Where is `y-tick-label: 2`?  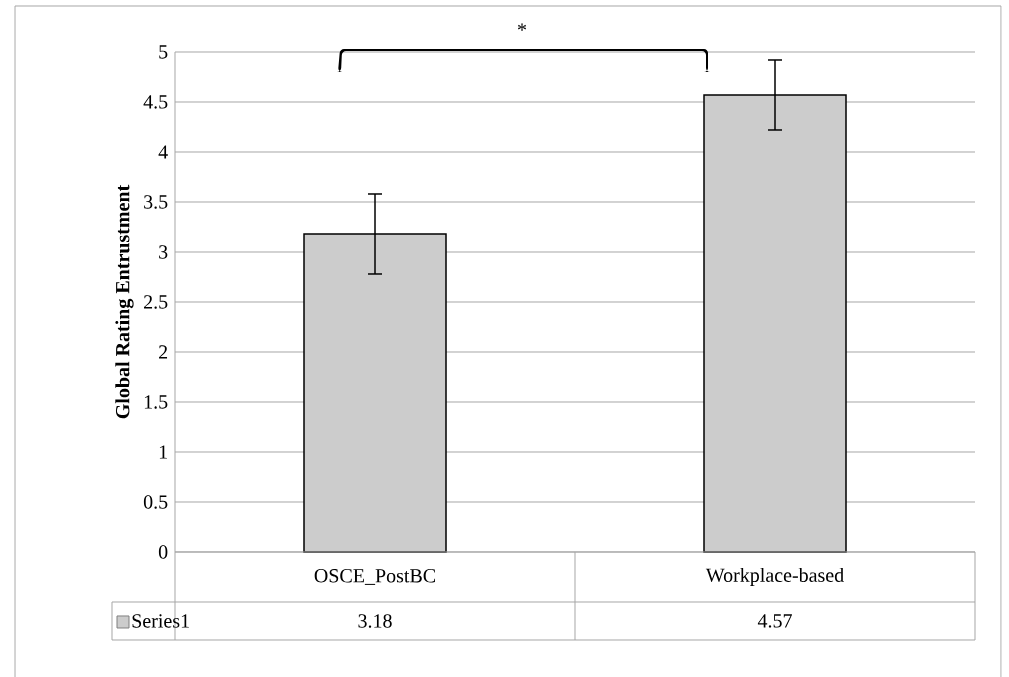
y-tick-label: 2 is located at coordinates (163, 352).